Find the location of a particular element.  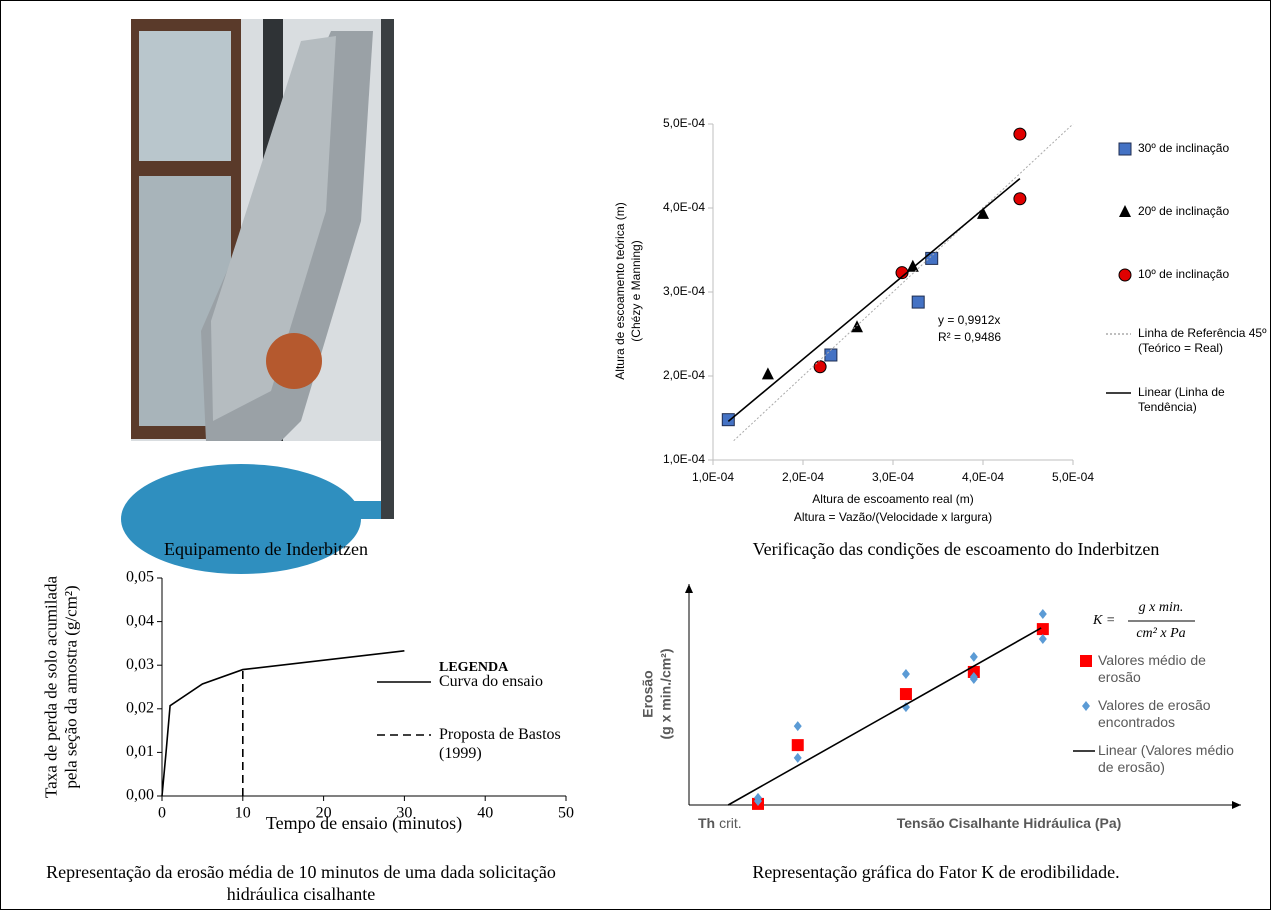

formula: K = is located at coordinates (1103, 620).